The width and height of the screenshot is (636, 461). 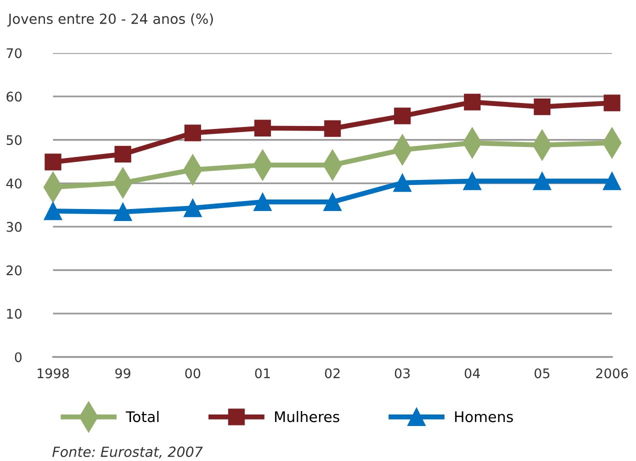 I want to click on y-tick-label: 60, so click(x=14, y=97).